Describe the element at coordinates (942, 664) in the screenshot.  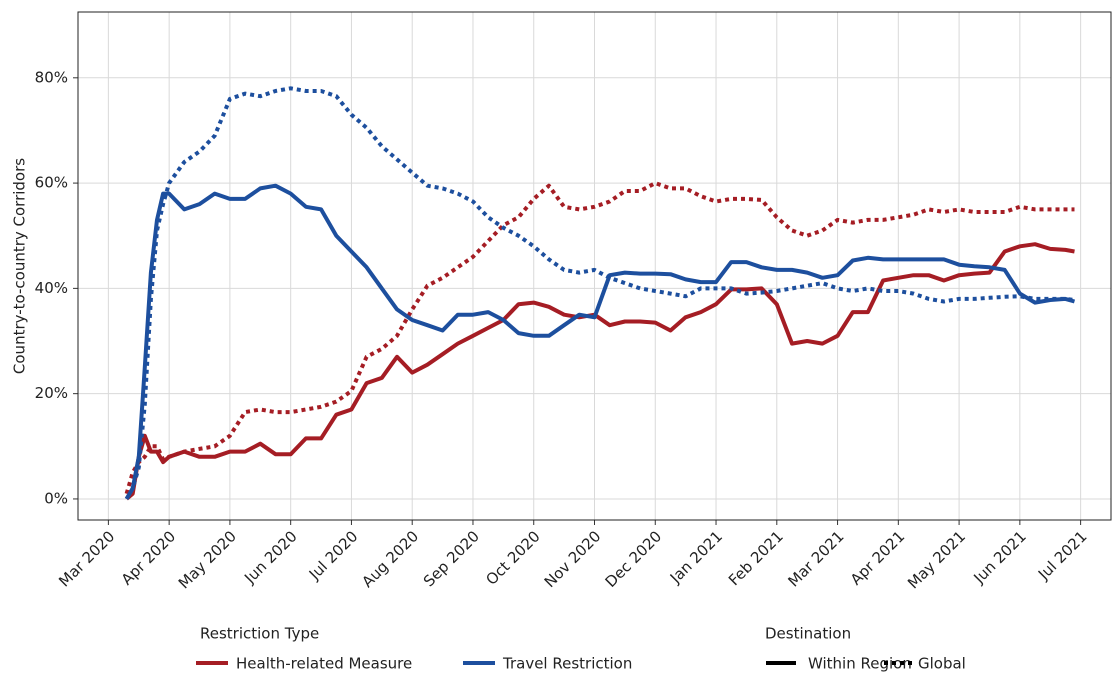
I see `legend-label: Global` at that location.